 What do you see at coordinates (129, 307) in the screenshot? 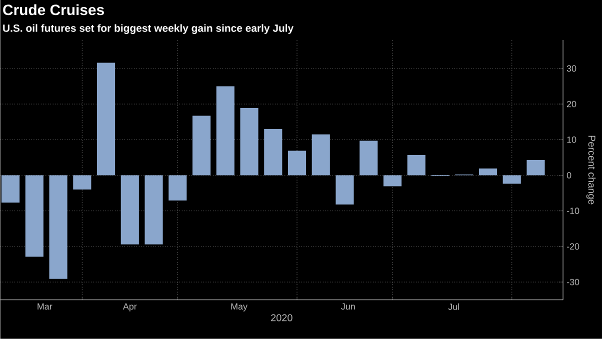
I see `x-tick-label: Apr` at bounding box center [129, 307].